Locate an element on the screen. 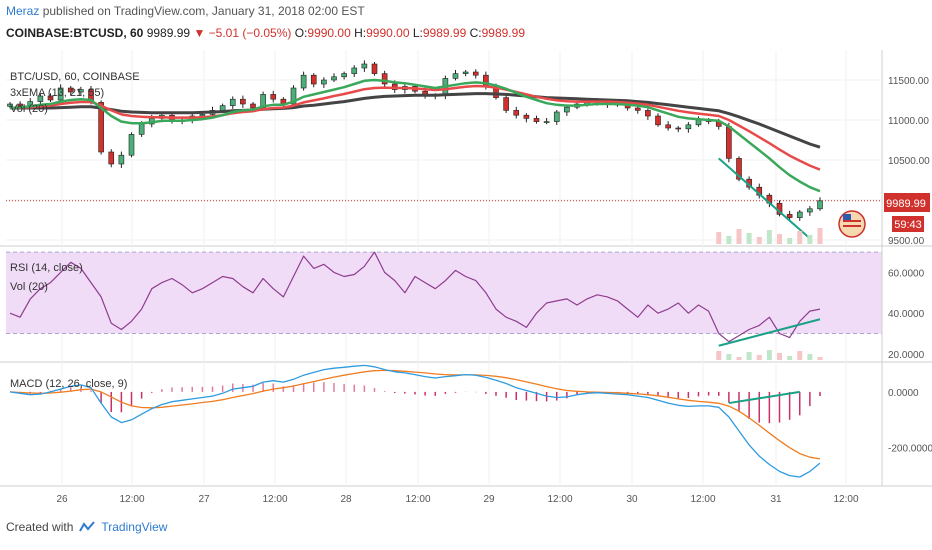 Image resolution: width=932 pixels, height=550 pixels. current-price-badge is located at coordinates (907, 202).